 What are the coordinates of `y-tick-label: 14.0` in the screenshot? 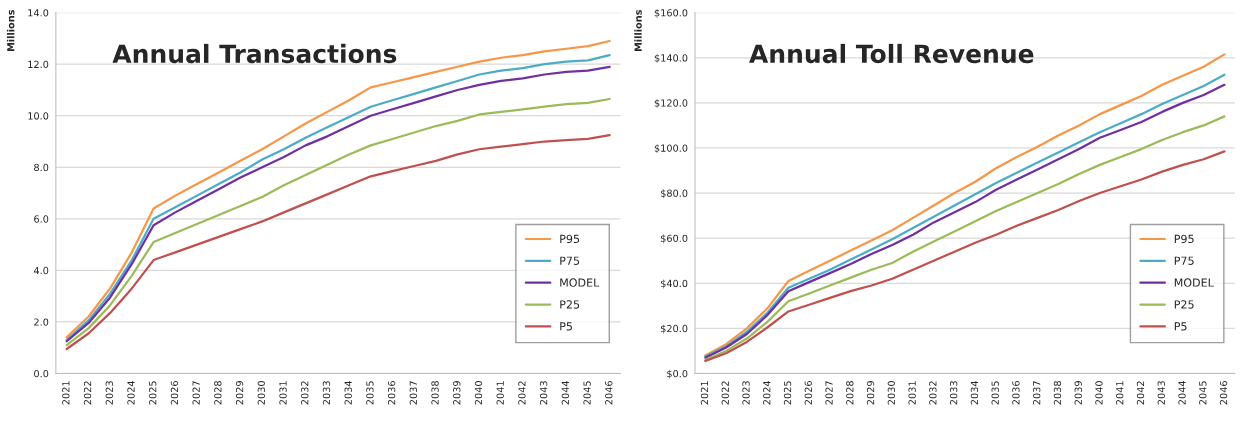 It's located at (38, 13).